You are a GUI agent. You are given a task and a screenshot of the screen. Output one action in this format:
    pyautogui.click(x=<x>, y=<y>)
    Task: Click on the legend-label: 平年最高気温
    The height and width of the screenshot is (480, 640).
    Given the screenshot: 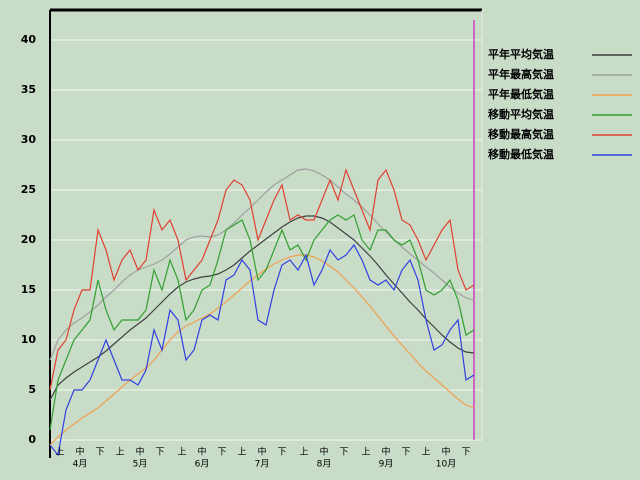 What is the action you would take?
    pyautogui.click(x=521, y=74)
    